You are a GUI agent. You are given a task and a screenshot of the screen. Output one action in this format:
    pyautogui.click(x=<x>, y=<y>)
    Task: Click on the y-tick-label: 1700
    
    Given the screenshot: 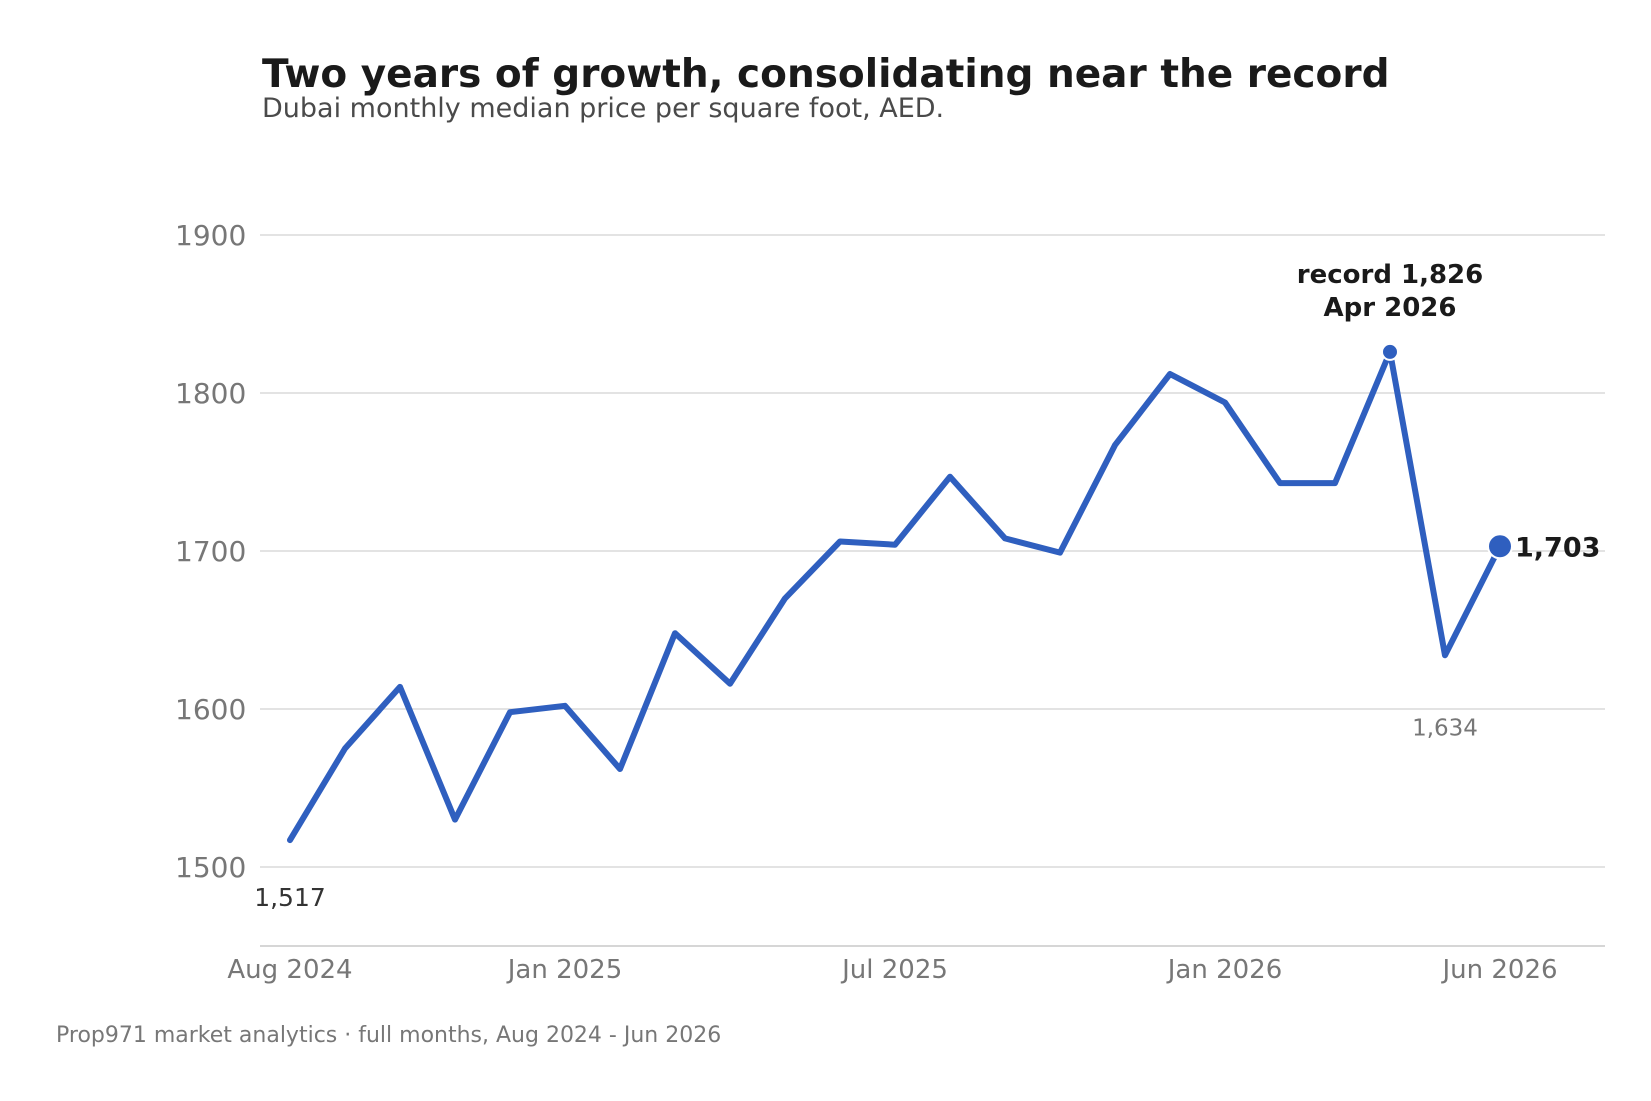 What is the action you would take?
    pyautogui.click(x=210, y=551)
    